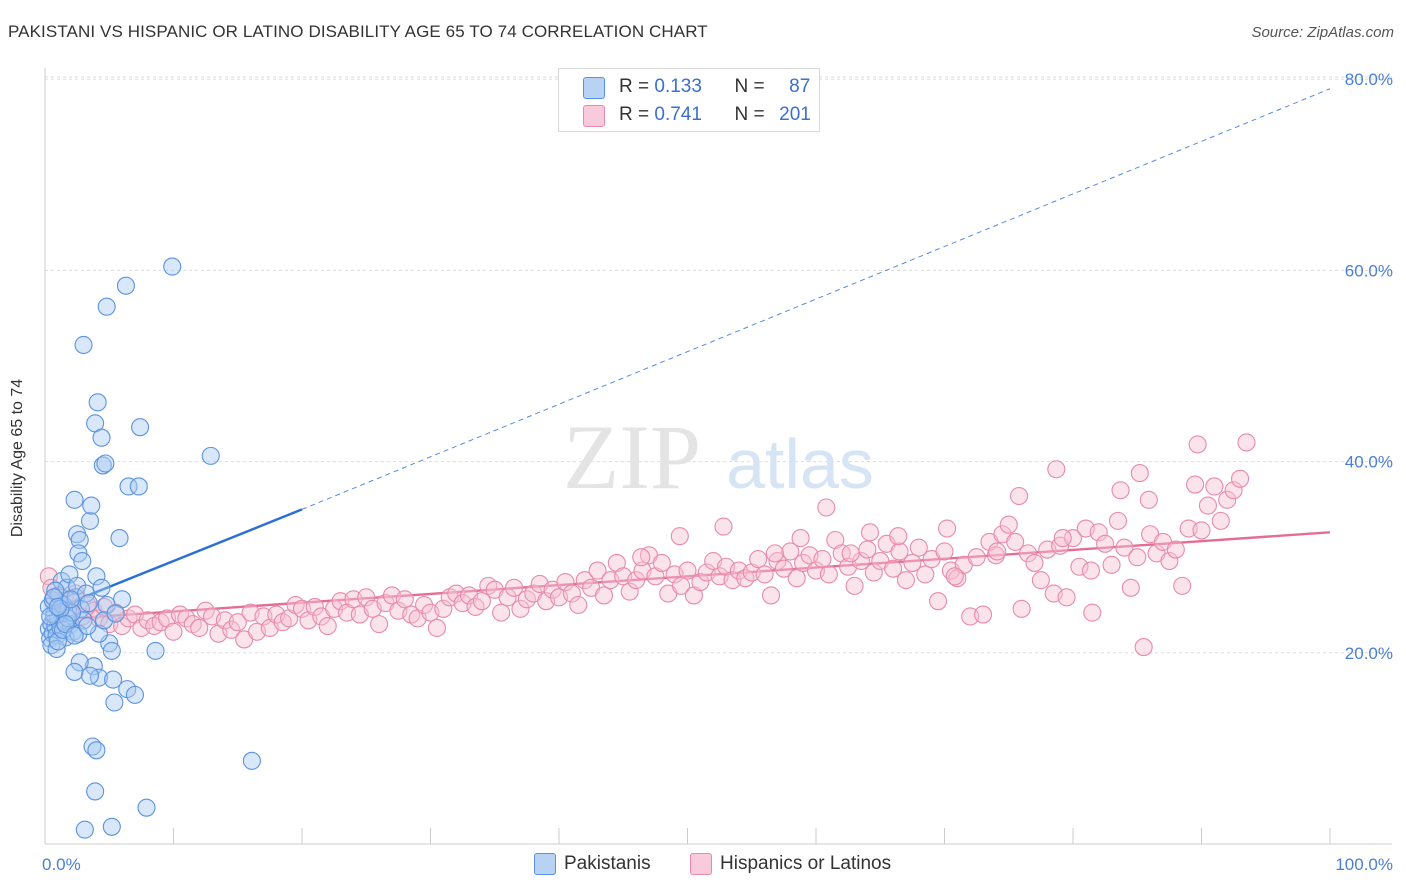 The image size is (1406, 892). What do you see at coordinates (800, 464) in the screenshot?
I see `watermark-atlas: atlas` at bounding box center [800, 464].